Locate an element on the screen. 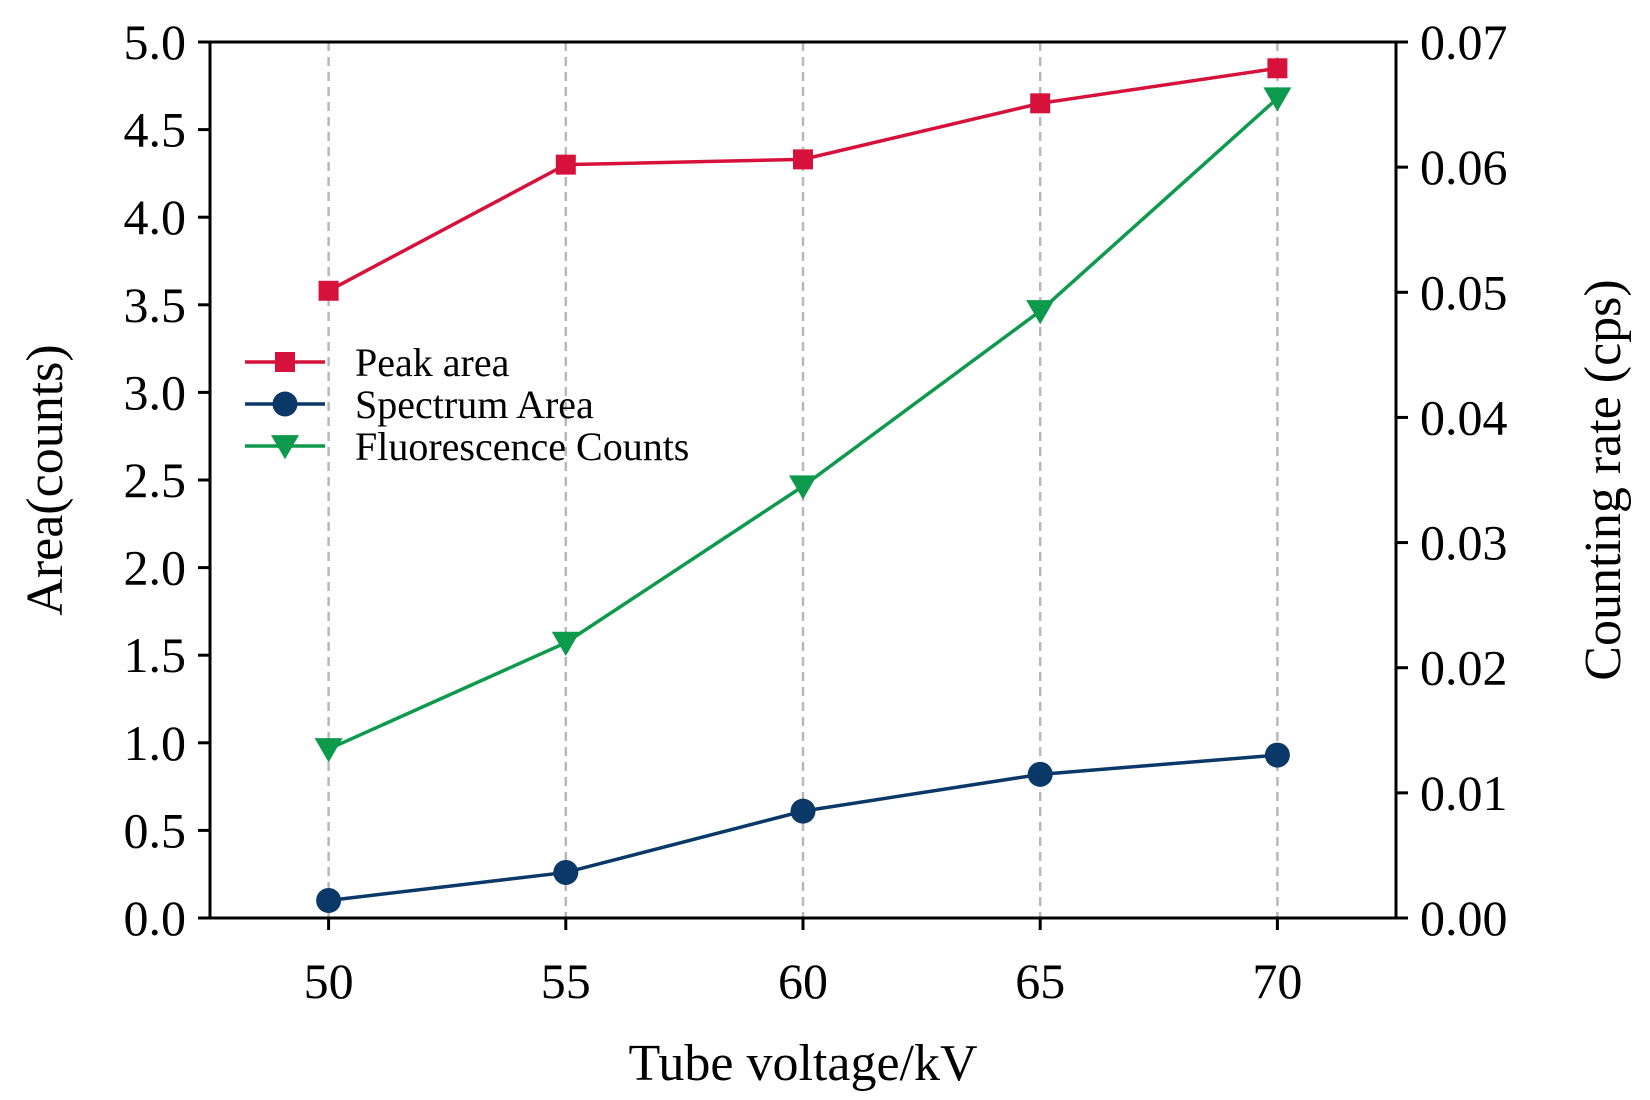  left-y-tick-label: 2.0 is located at coordinates (155, 568).